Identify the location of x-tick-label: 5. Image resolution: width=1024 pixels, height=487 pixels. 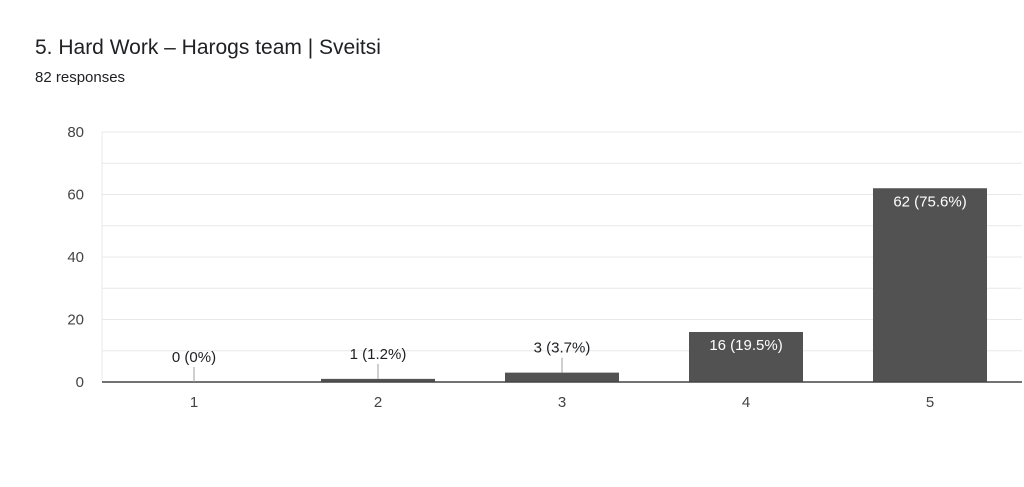
(930, 402).